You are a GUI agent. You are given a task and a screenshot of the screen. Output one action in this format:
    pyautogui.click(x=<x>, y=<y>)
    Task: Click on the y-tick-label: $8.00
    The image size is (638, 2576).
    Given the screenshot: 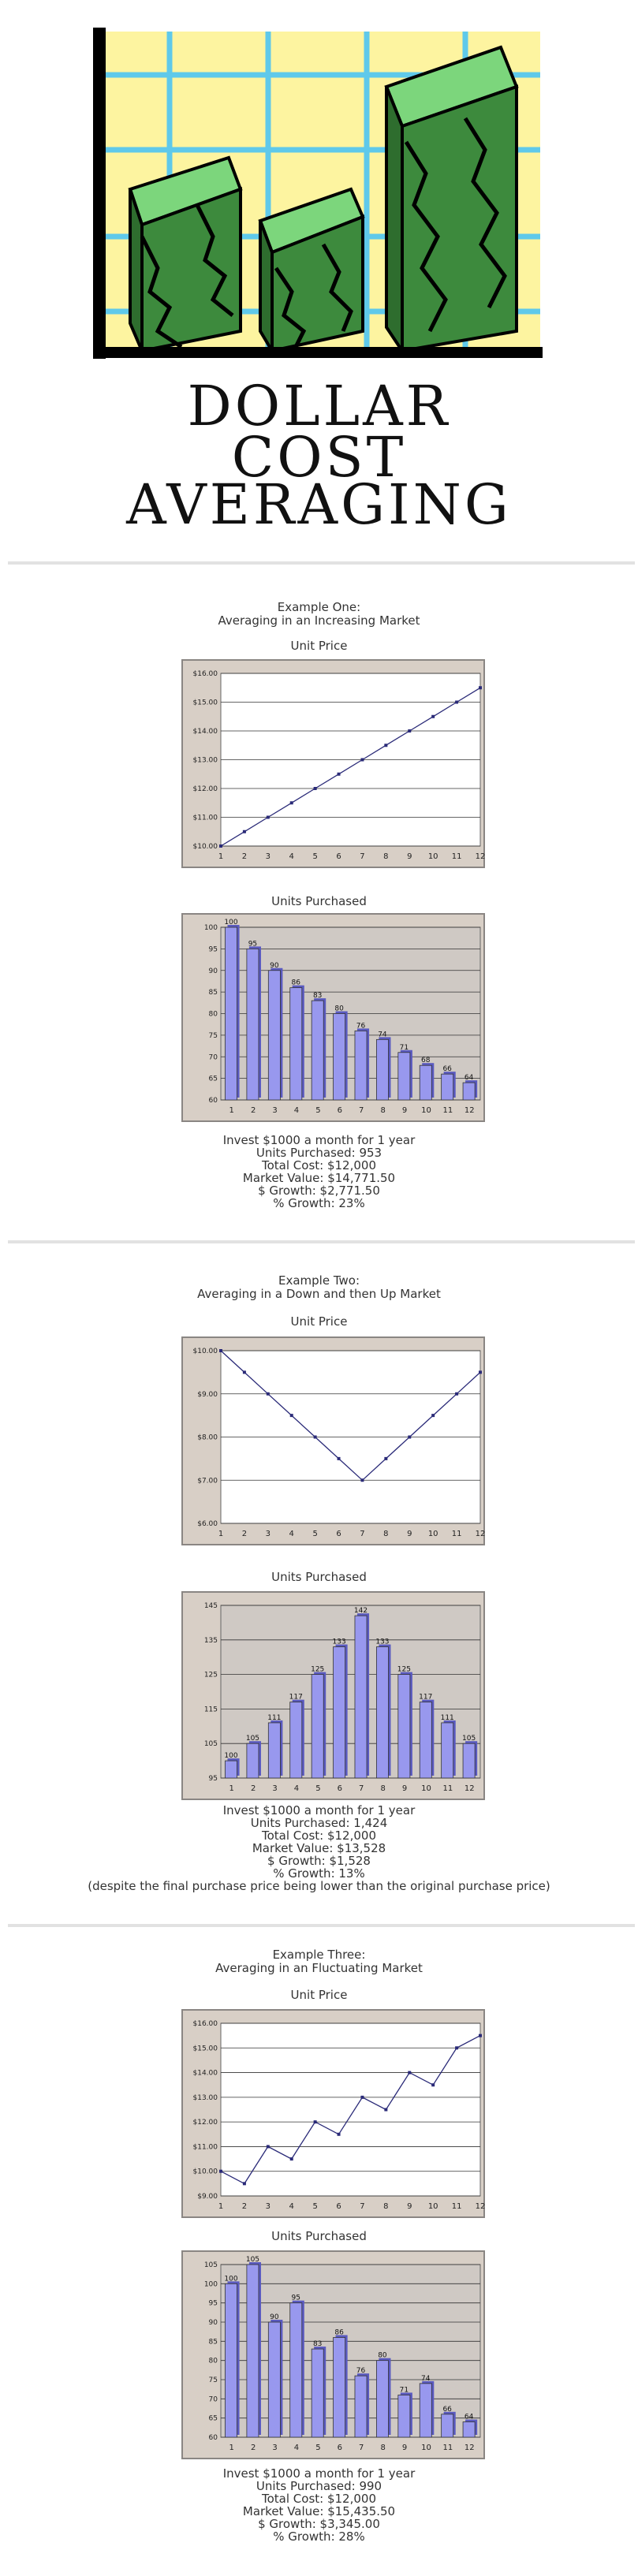 What is the action you would take?
    pyautogui.click(x=207, y=1438)
    